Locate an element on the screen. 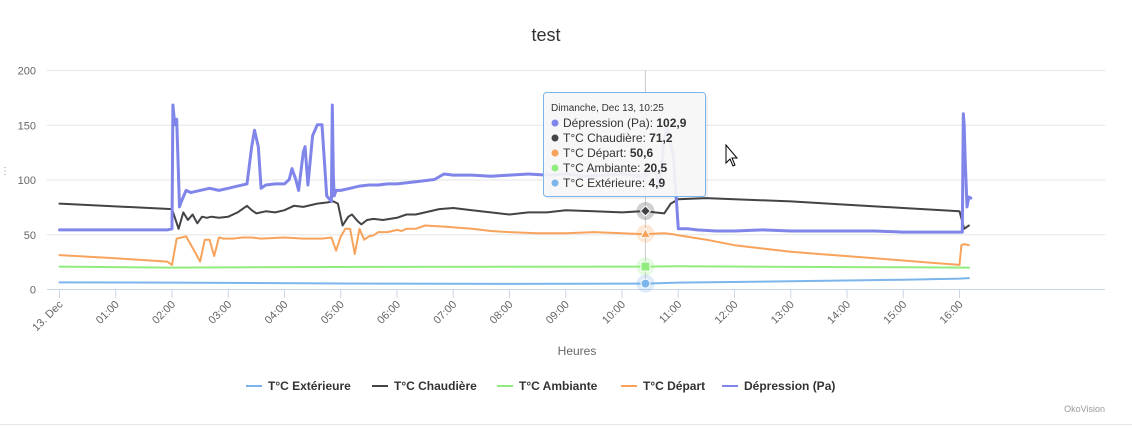  legend-item-ambiante: T°C Ambiante is located at coordinates (547, 386).